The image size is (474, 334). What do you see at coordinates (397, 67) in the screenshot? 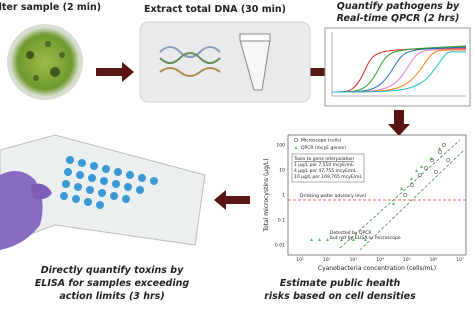
I see `qpcr-chart` at bounding box center [397, 67].